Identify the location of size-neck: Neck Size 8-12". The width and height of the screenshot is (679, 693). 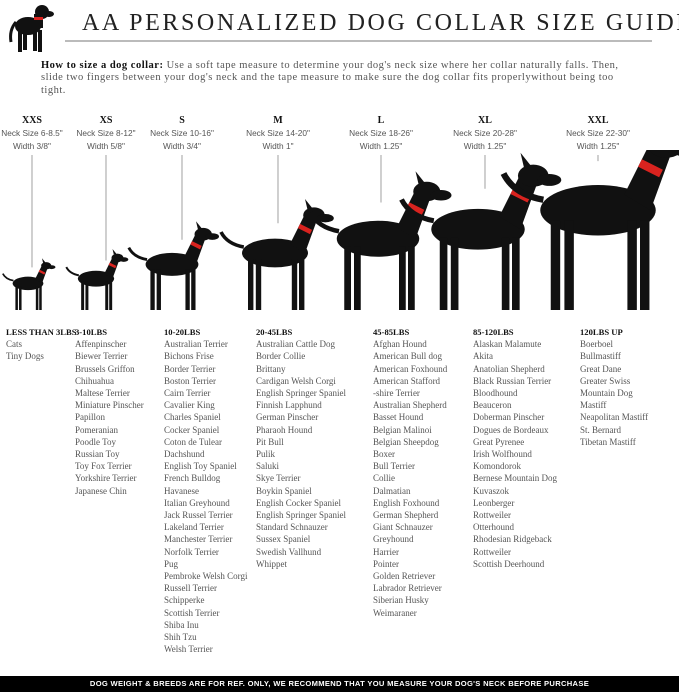
(106, 133).